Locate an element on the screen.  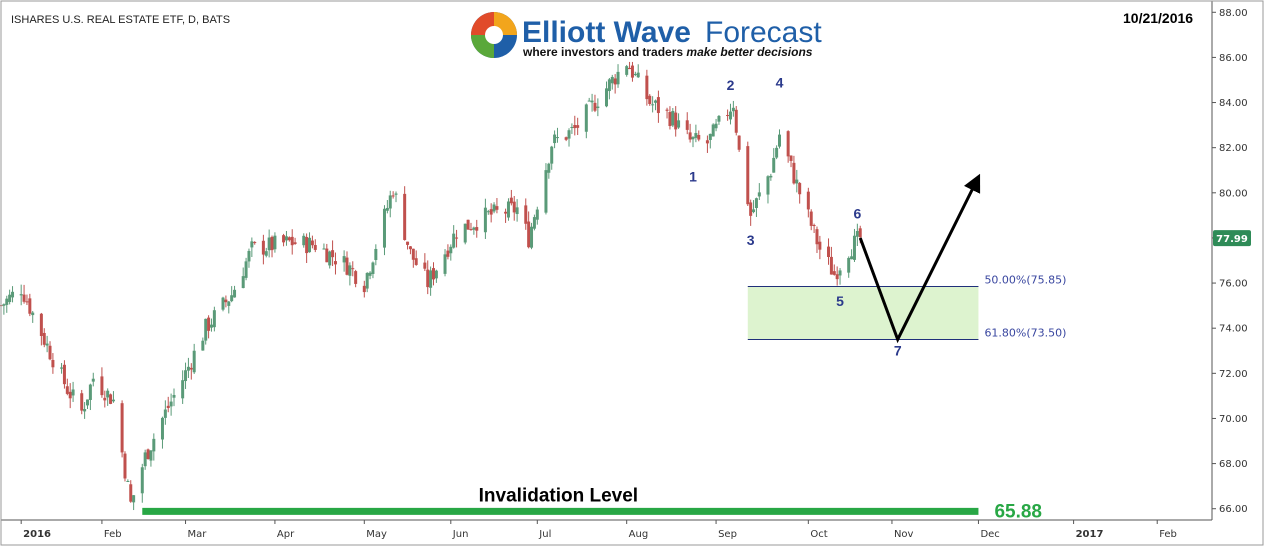
y-tick-label: 82.00 is located at coordinates (1233, 148).